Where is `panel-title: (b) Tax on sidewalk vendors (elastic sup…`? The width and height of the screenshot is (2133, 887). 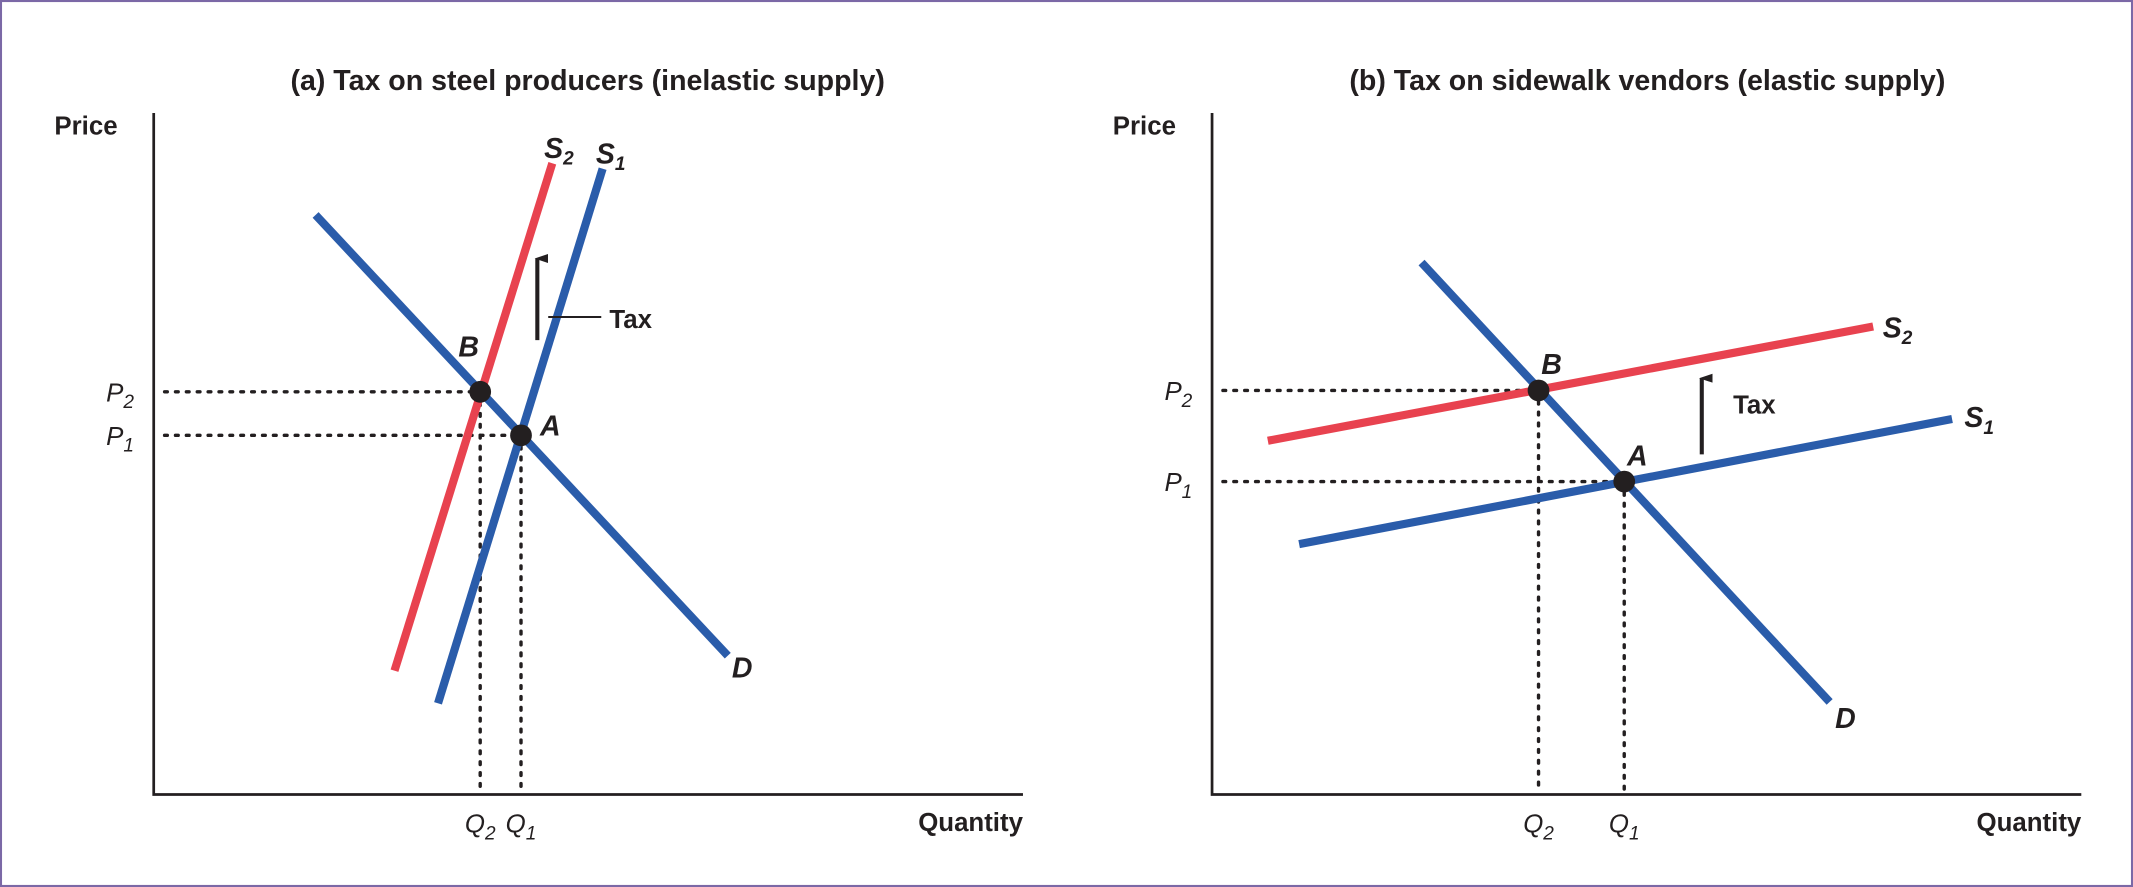
panel-title: (b) Tax on sidewalk vendors (elastic sup… is located at coordinates (1647, 81).